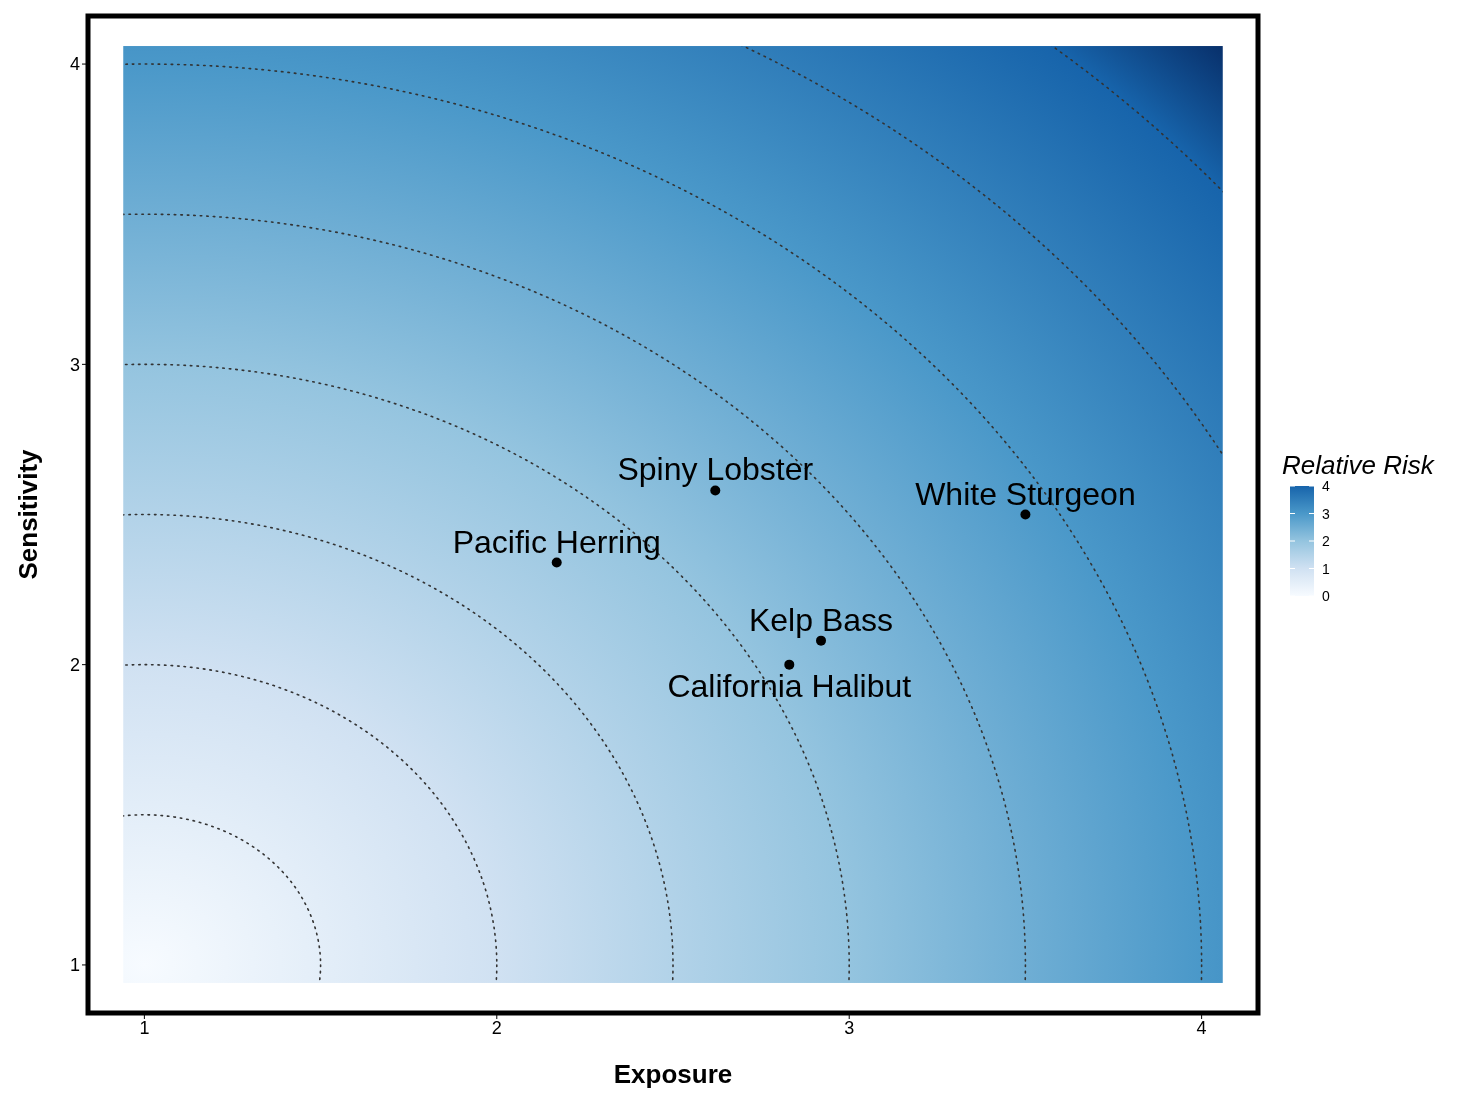 Image resolution: width=1462 pixels, height=1114 pixels. What do you see at coordinates (144, 1027) in the screenshot?
I see `x-tick-label: 1` at bounding box center [144, 1027].